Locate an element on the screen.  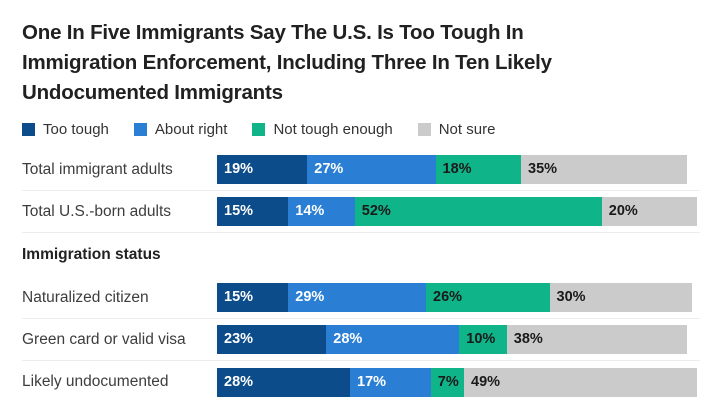
chart-title-line: Undocumented Immigrants is located at coordinates (152, 92).